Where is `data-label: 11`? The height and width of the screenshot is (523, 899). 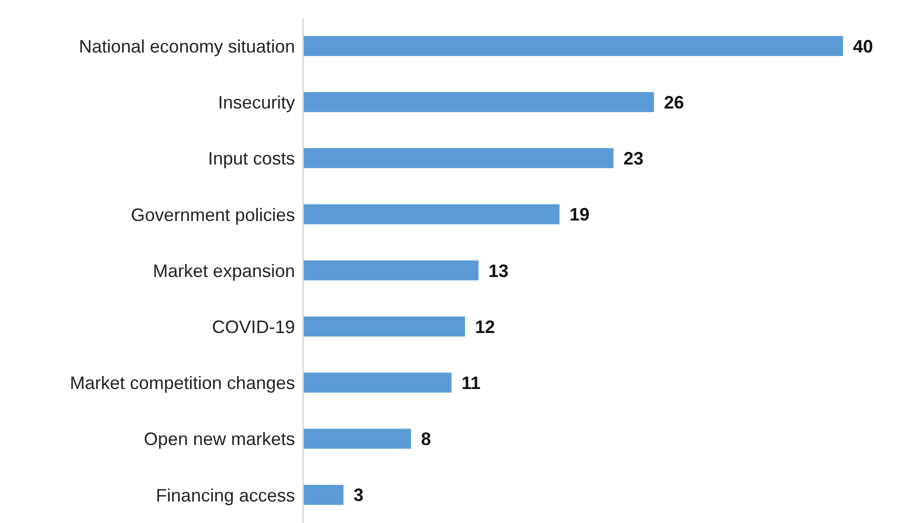 data-label: 11 is located at coordinates (471, 383).